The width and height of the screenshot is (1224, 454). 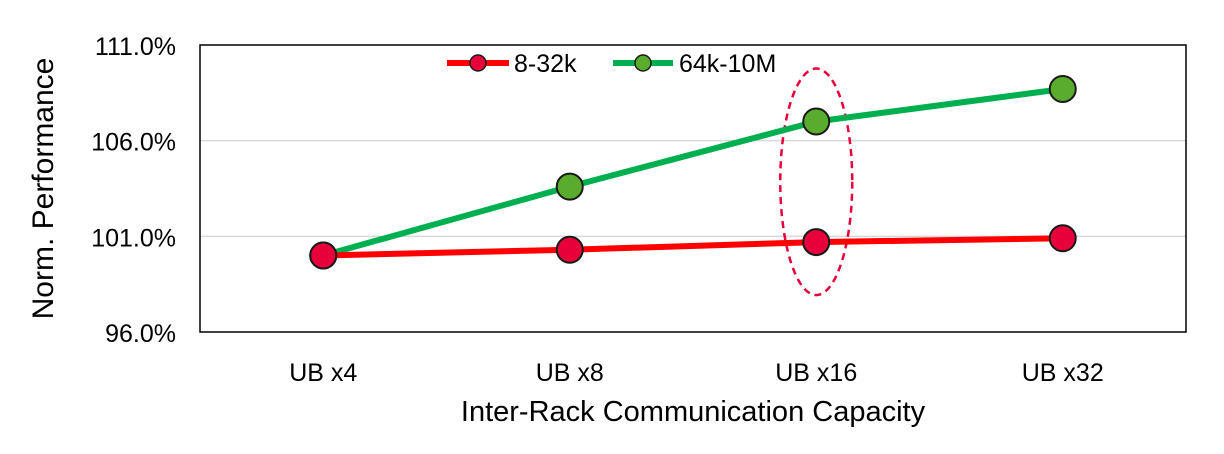 What do you see at coordinates (693, 412) in the screenshot?
I see `x-axis-title: Inter-Rack Communication Capacity` at bounding box center [693, 412].